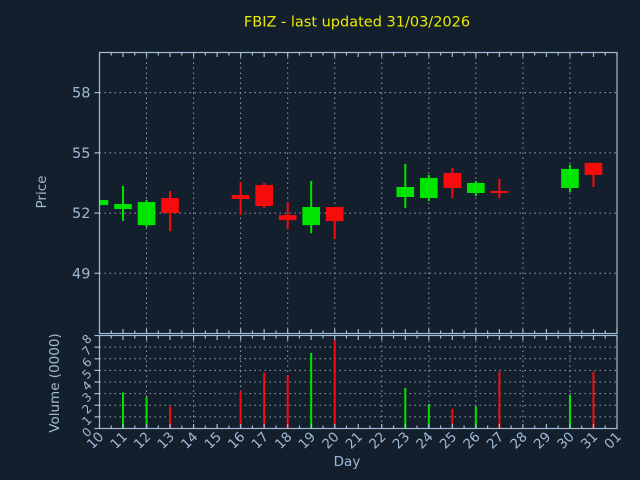 This screenshot has height=480, width=640. What do you see at coordinates (330, 440) in the screenshot?
I see `day-tick-label: 20` at bounding box center [330, 440].